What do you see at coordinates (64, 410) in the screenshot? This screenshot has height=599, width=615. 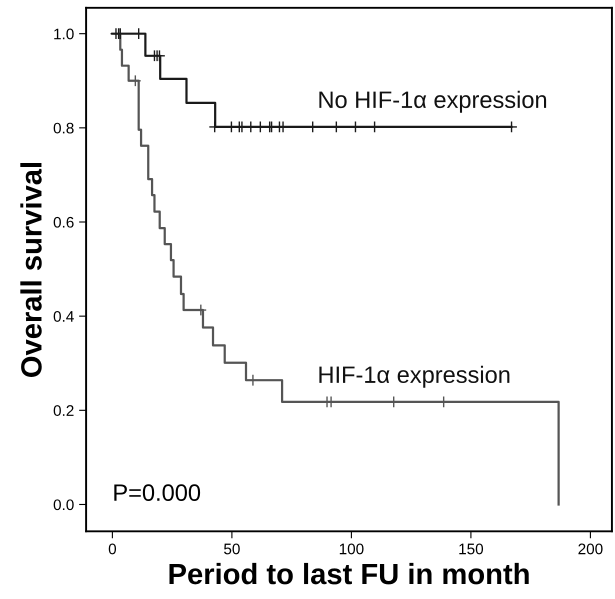 I see `y-tick-label: 0.2` at bounding box center [64, 410].